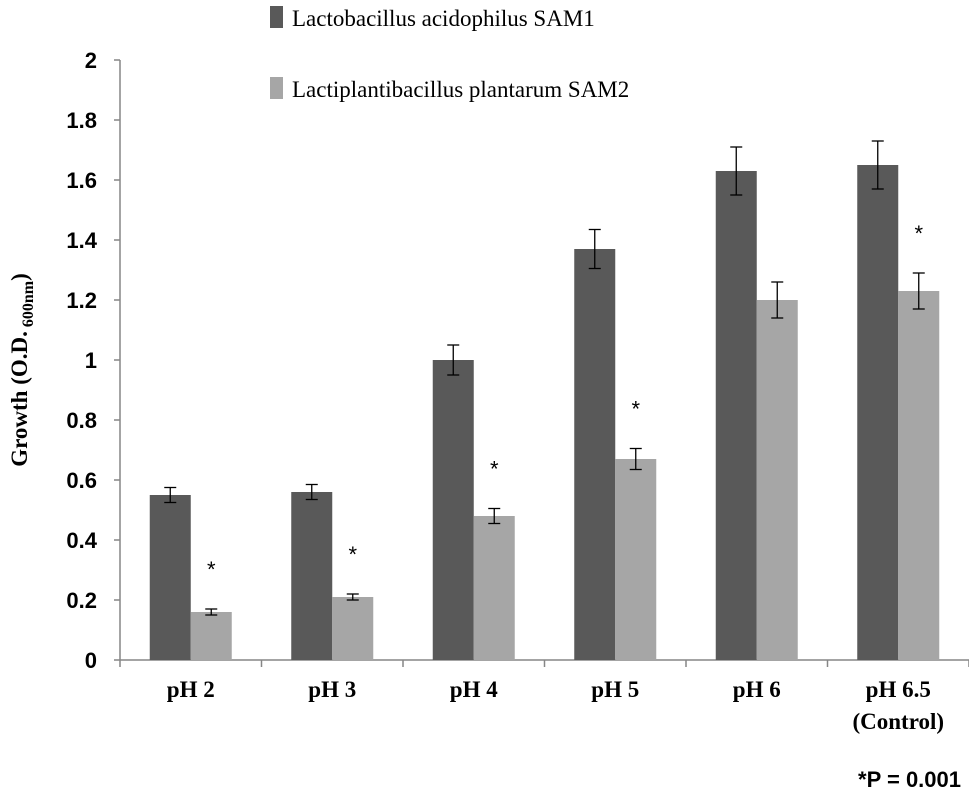 The image size is (969, 799). I want to click on y-tick-label: 1, so click(91, 360).